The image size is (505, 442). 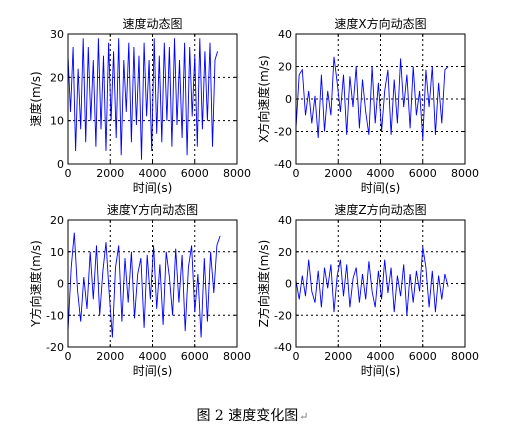 What do you see at coordinates (152, 23) in the screenshot?
I see `chart-title: 速度动态图` at bounding box center [152, 23].